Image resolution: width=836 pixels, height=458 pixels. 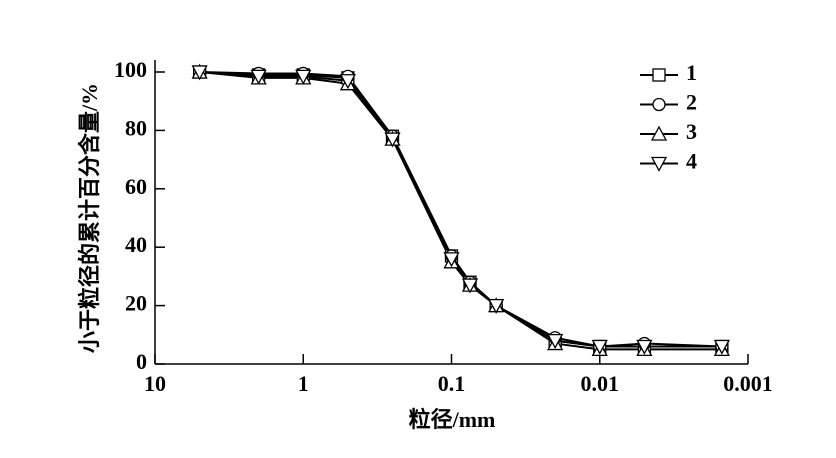 I want to click on y-tick-label: 80, so click(x=136, y=127).